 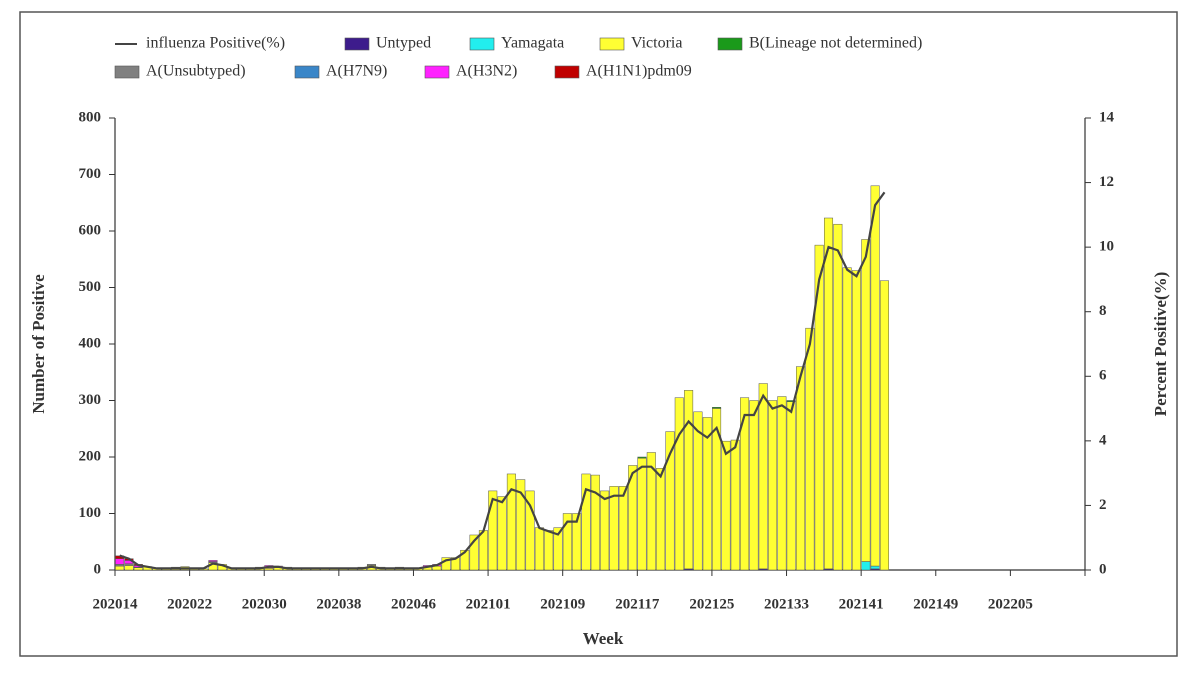 What do you see at coordinates (861, 604) in the screenshot?
I see `x-tick-label: 202141` at bounding box center [861, 604].